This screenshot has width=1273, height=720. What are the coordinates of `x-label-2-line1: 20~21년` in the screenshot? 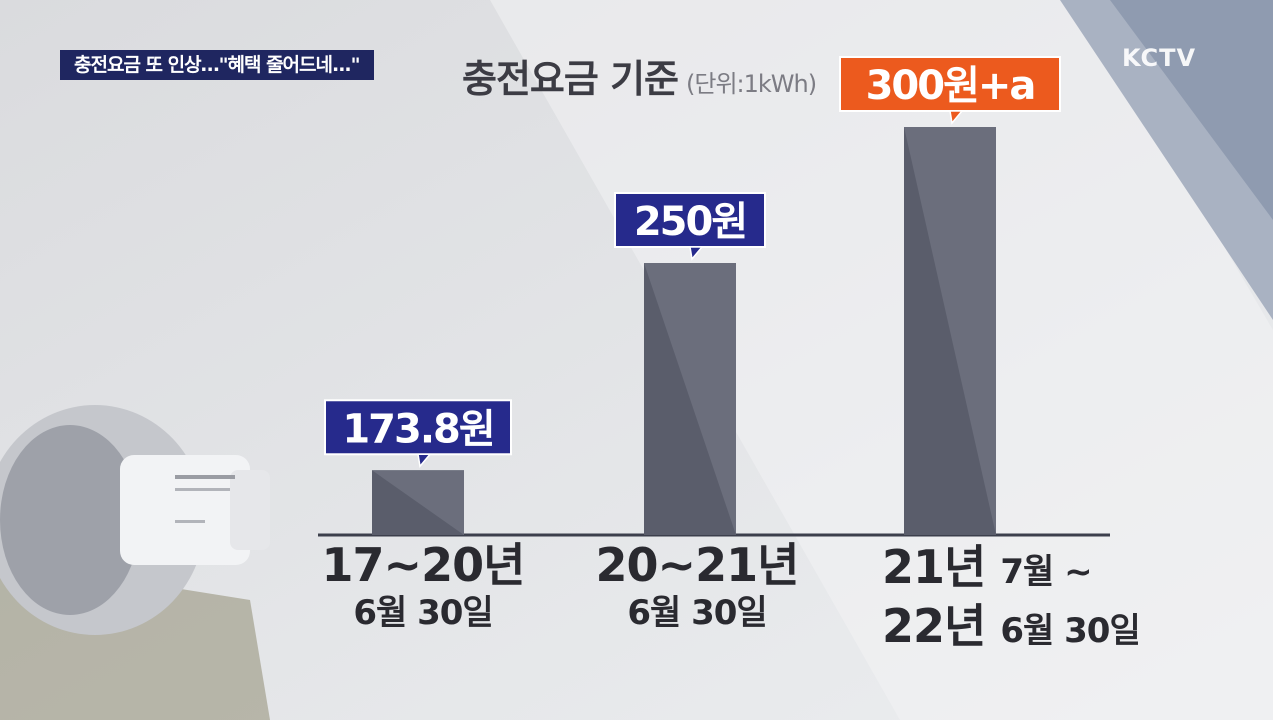 It's located at (697, 565).